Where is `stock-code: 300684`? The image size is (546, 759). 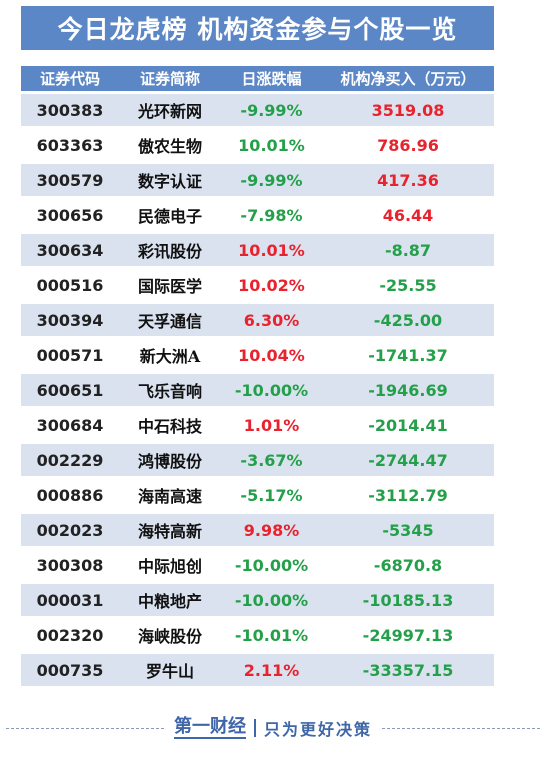 stock-code: 300684 is located at coordinates (70, 425).